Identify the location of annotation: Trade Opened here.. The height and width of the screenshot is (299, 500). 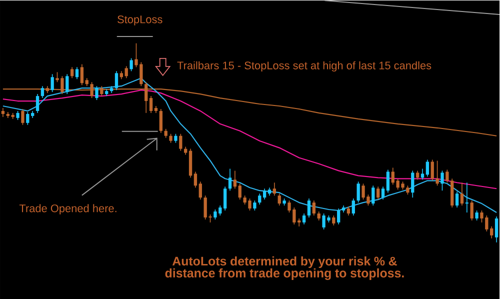
(67, 209).